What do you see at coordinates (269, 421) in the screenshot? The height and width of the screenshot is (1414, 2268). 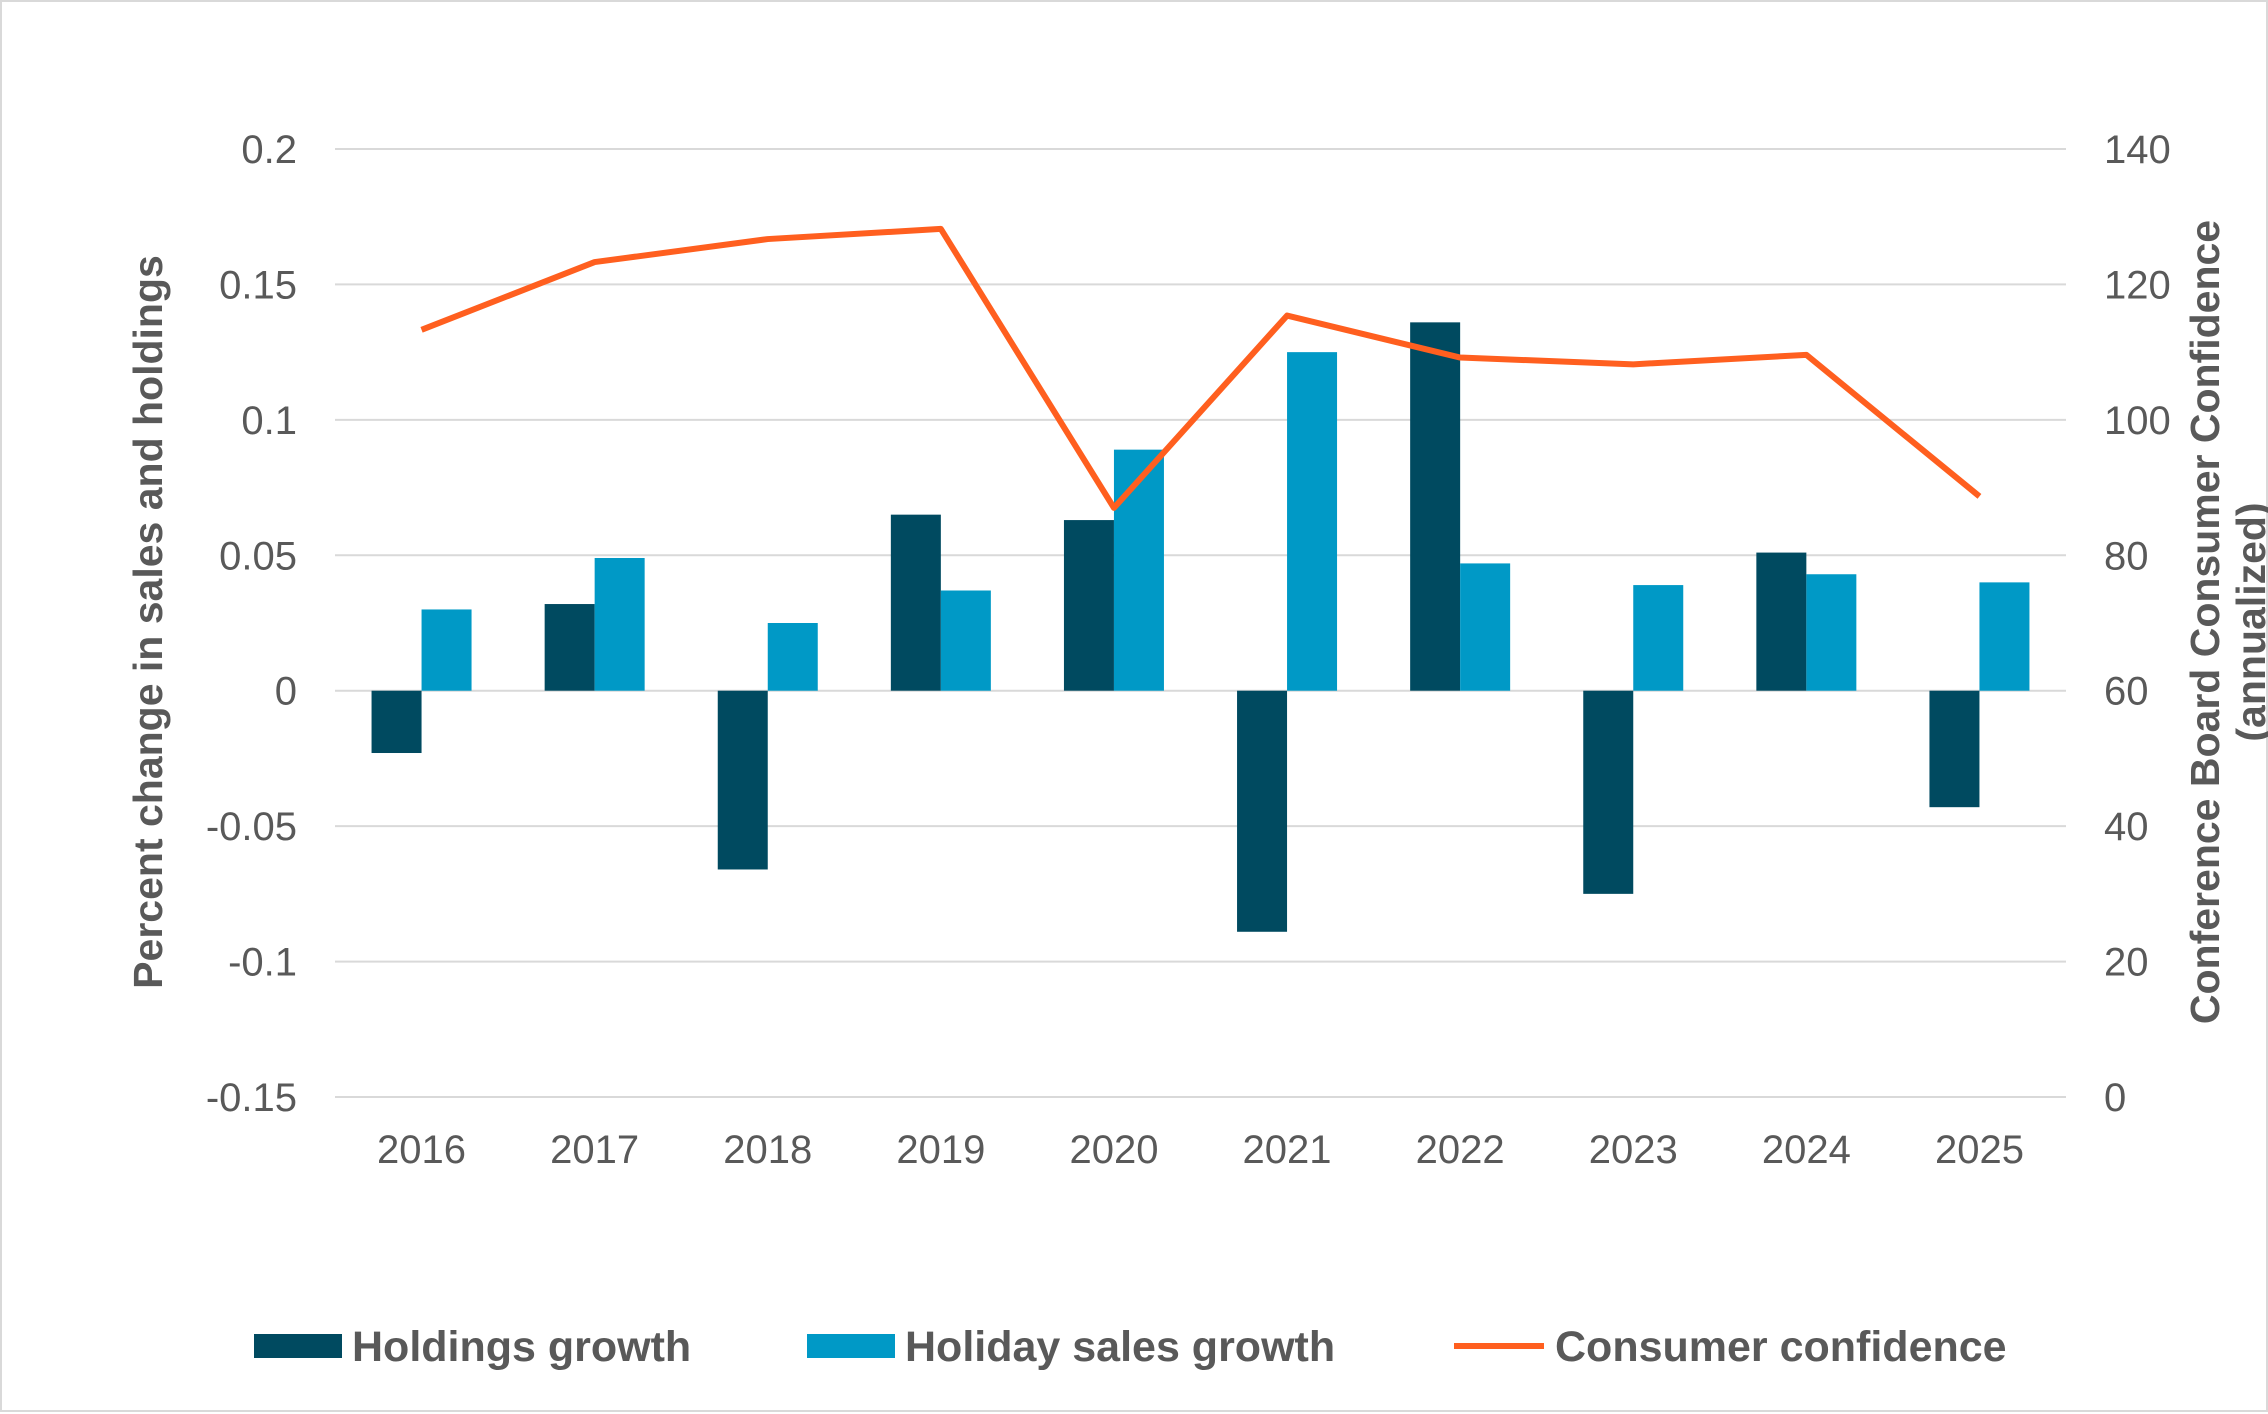 I see `y-tick-label: 0.1` at bounding box center [269, 421].